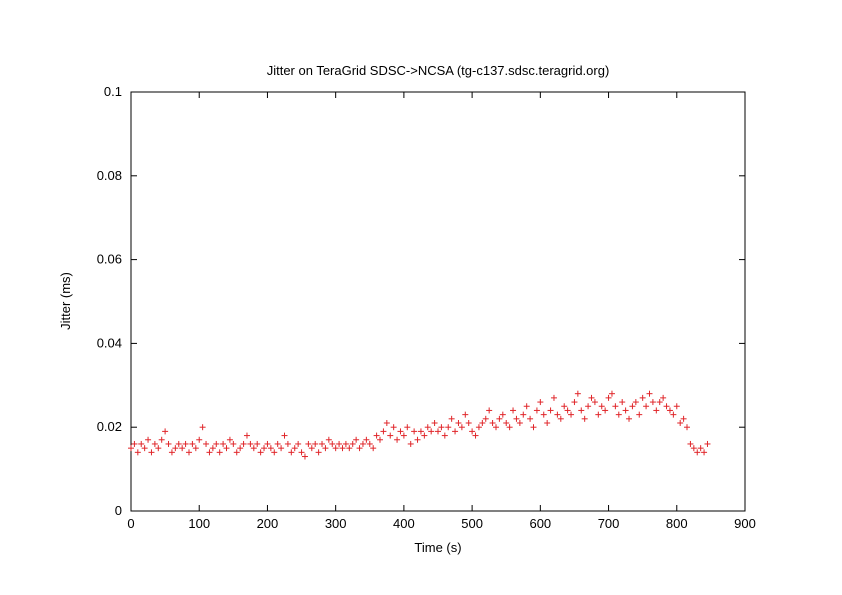 Image resolution: width=842 pixels, height=595 pixels. Describe the element at coordinates (109, 342) in the screenshot. I see `y-tick-label: 0.04` at that location.